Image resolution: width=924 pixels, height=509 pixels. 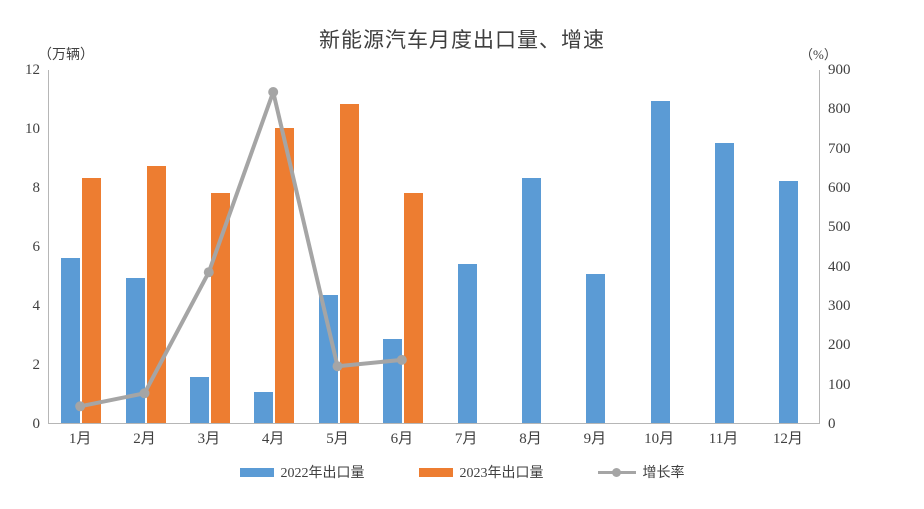 What do you see at coordinates (92, 300) in the screenshot?
I see `bar-2023-1月` at bounding box center [92, 300].